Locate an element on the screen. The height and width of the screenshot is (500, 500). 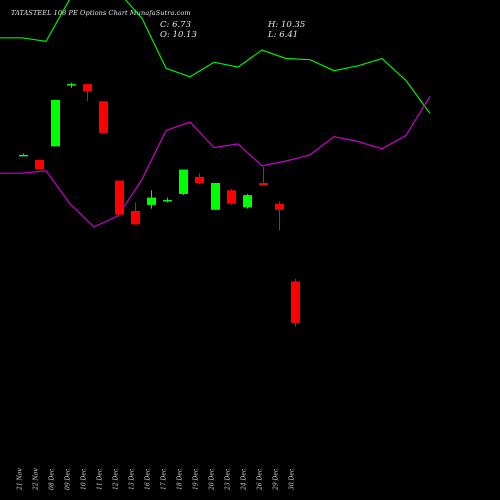
x-tick-label: 26 Dec is located at coordinates (260, 479).